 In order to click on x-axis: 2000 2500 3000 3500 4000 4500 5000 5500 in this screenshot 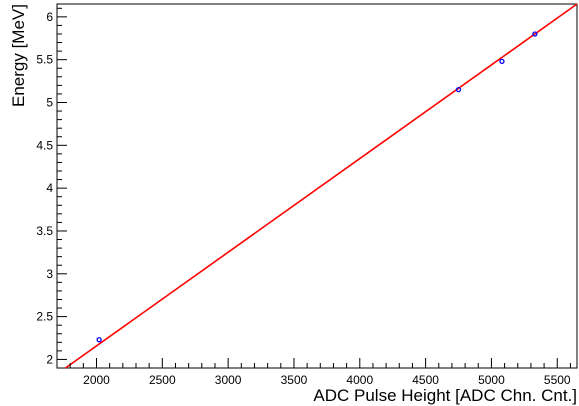, I will do `click(313, 372)`.